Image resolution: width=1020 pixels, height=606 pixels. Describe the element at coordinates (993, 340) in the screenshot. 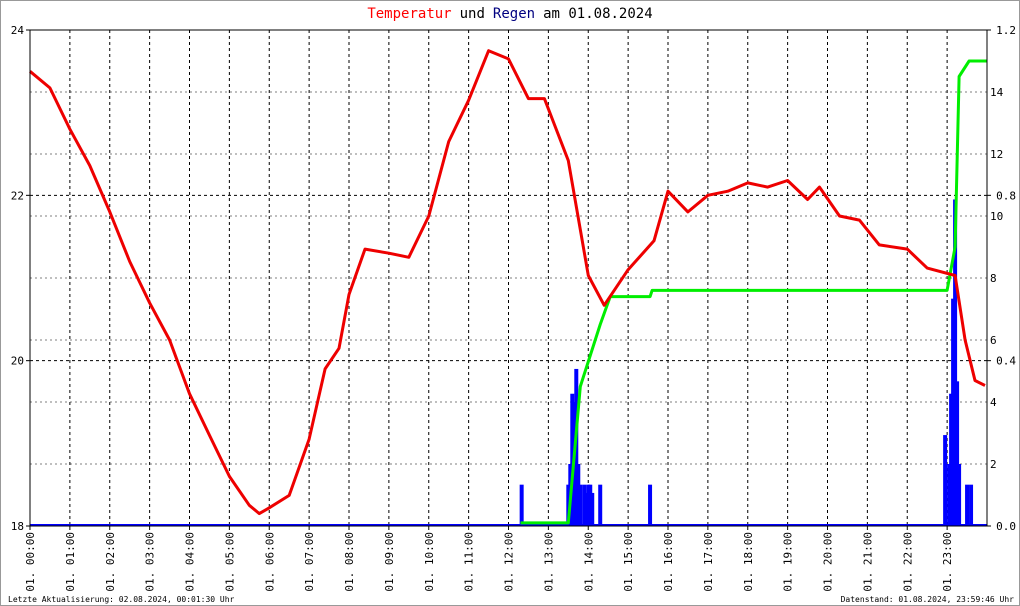

I see `y3-tick-label: 6` at that location.